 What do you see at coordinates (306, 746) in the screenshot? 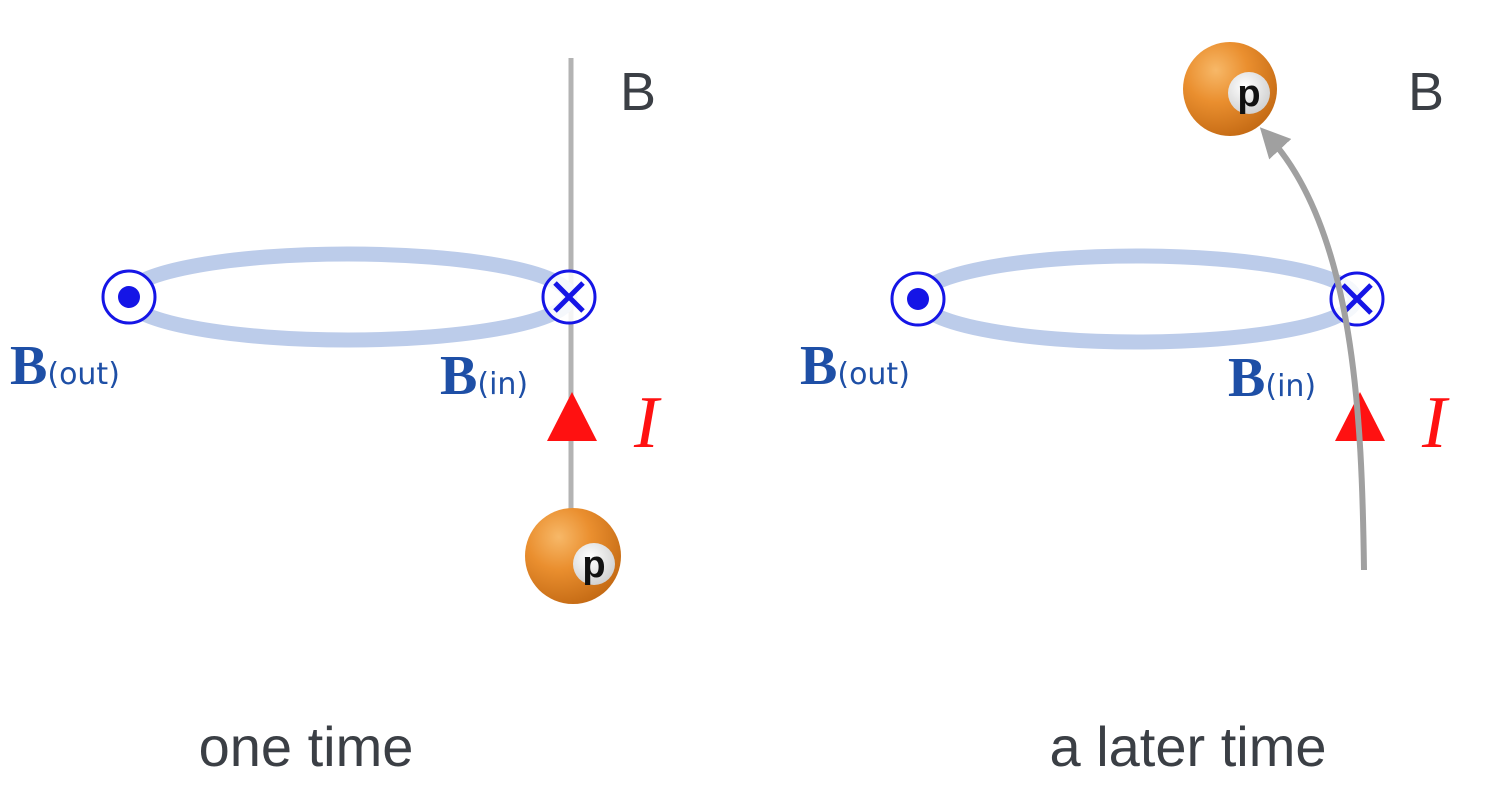
I see `panel-caption: one time` at bounding box center [306, 746].